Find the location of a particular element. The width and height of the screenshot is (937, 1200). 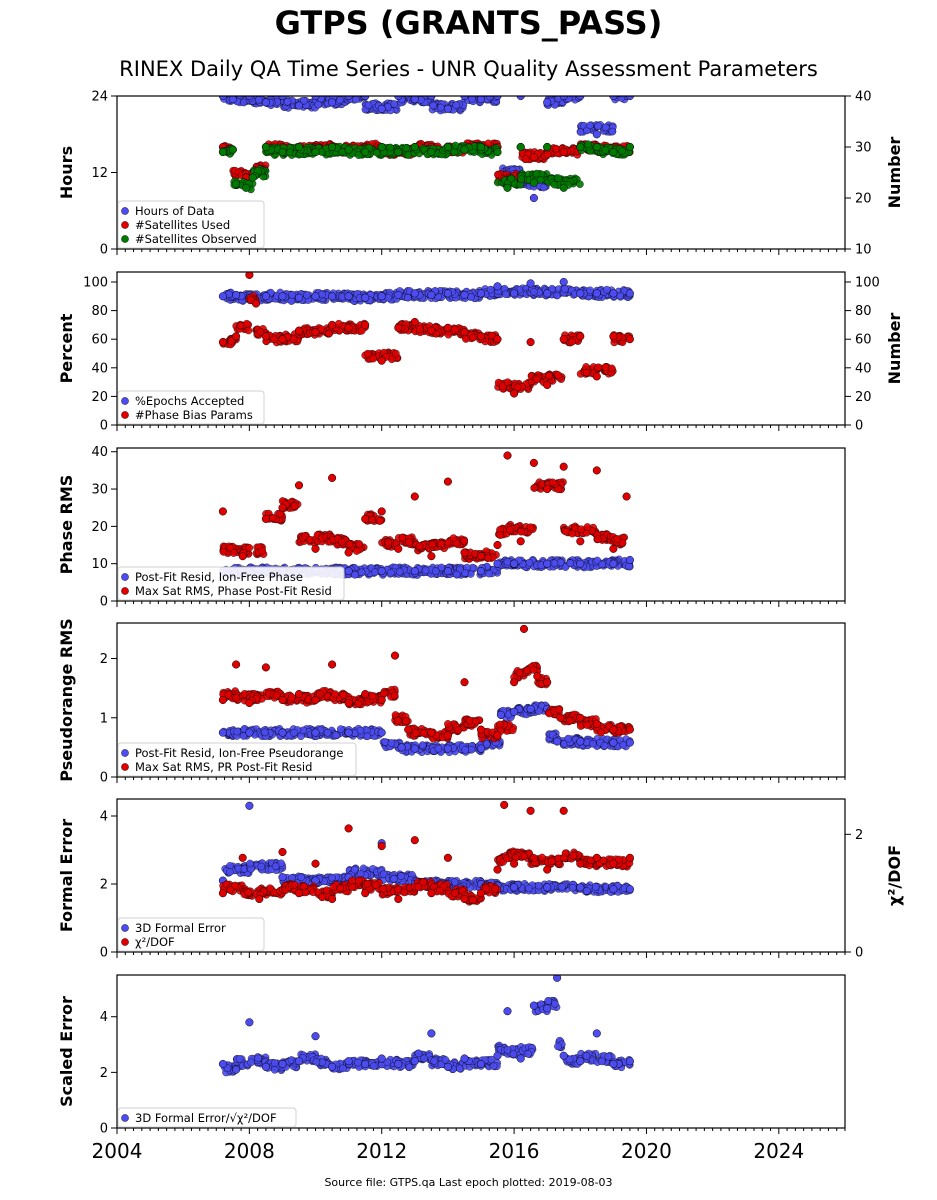

legend-label: Hours of Data is located at coordinates (175, 211).